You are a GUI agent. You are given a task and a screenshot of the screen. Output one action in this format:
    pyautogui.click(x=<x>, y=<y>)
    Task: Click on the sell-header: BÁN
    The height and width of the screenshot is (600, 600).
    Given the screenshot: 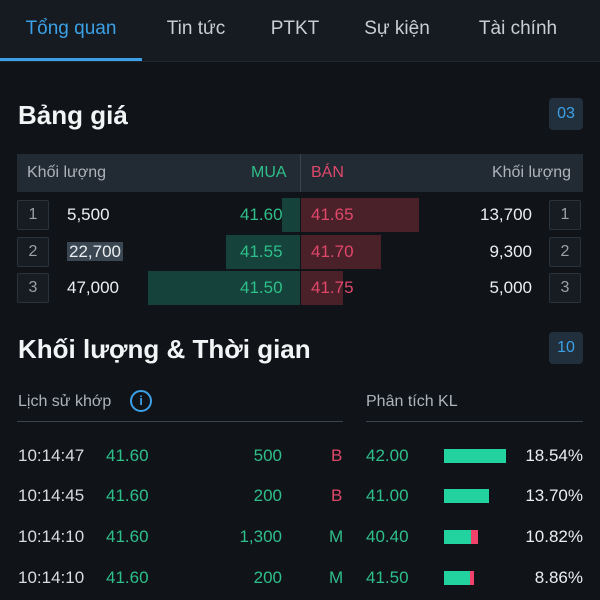 What is the action you would take?
    pyautogui.click(x=327, y=172)
    